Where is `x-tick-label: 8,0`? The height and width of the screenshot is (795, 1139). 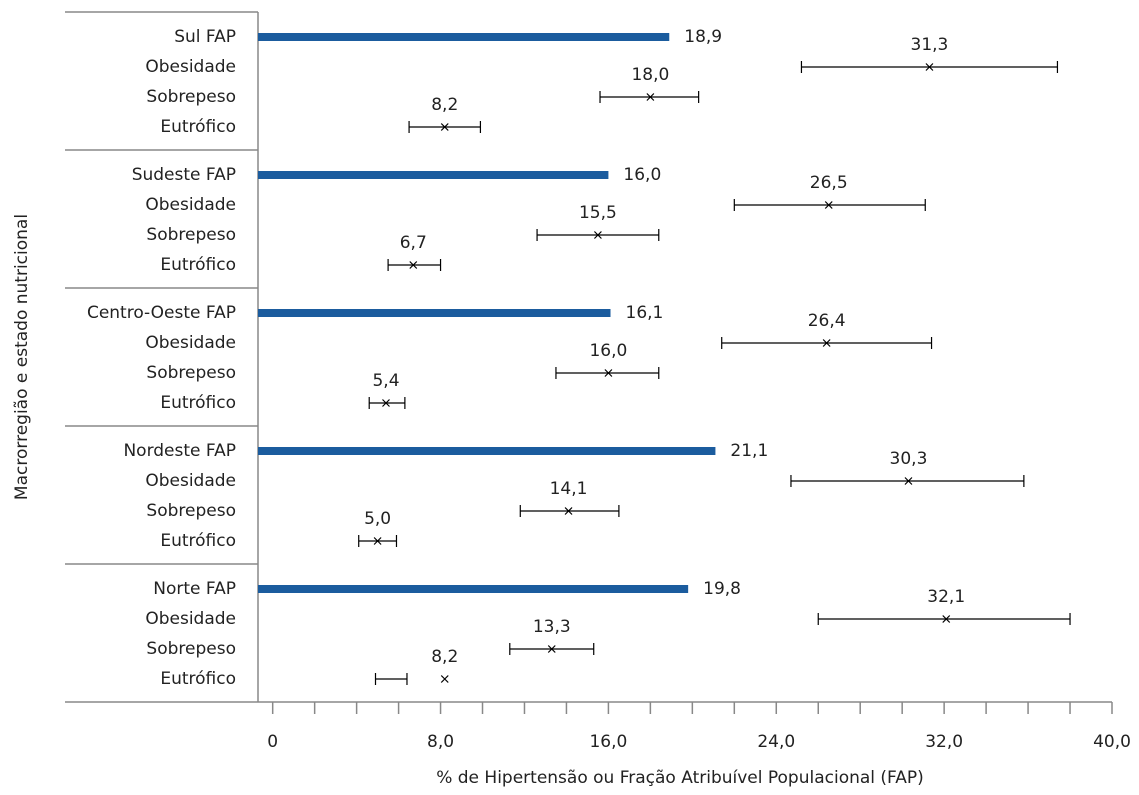 x-tick-label: 8,0 is located at coordinates (440, 742).